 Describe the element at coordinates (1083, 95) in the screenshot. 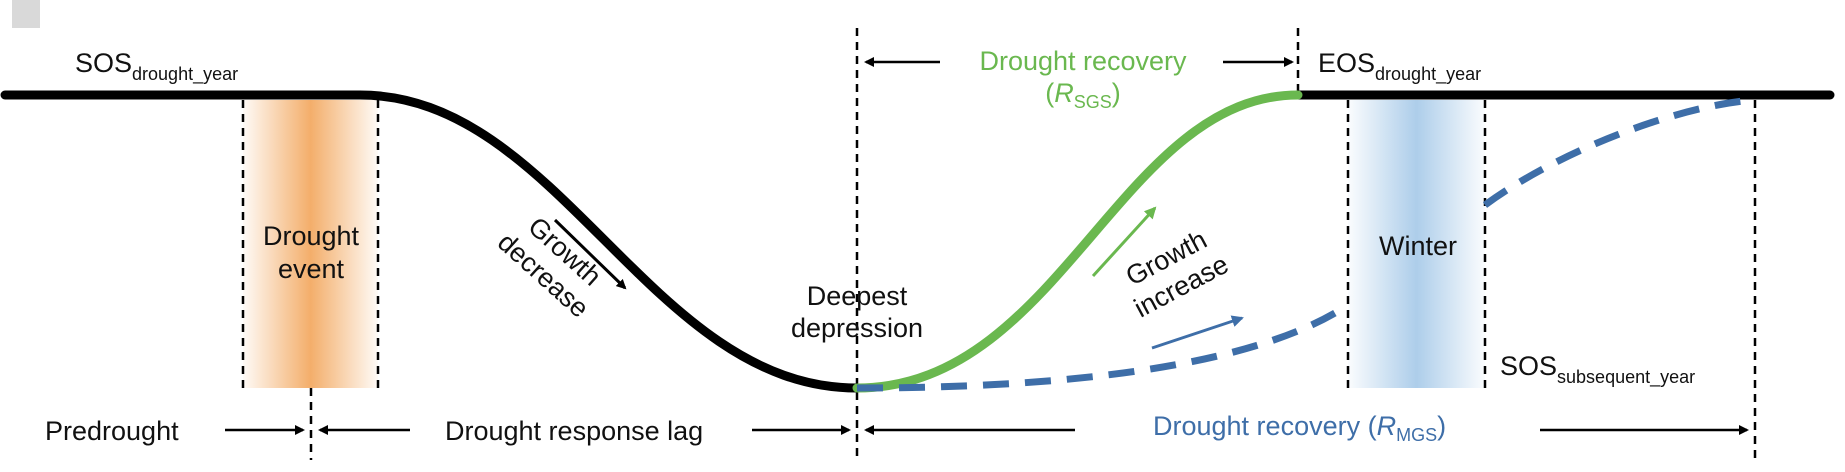

I see `drought-recovery-sgs-symbol: (RSGS)` at that location.